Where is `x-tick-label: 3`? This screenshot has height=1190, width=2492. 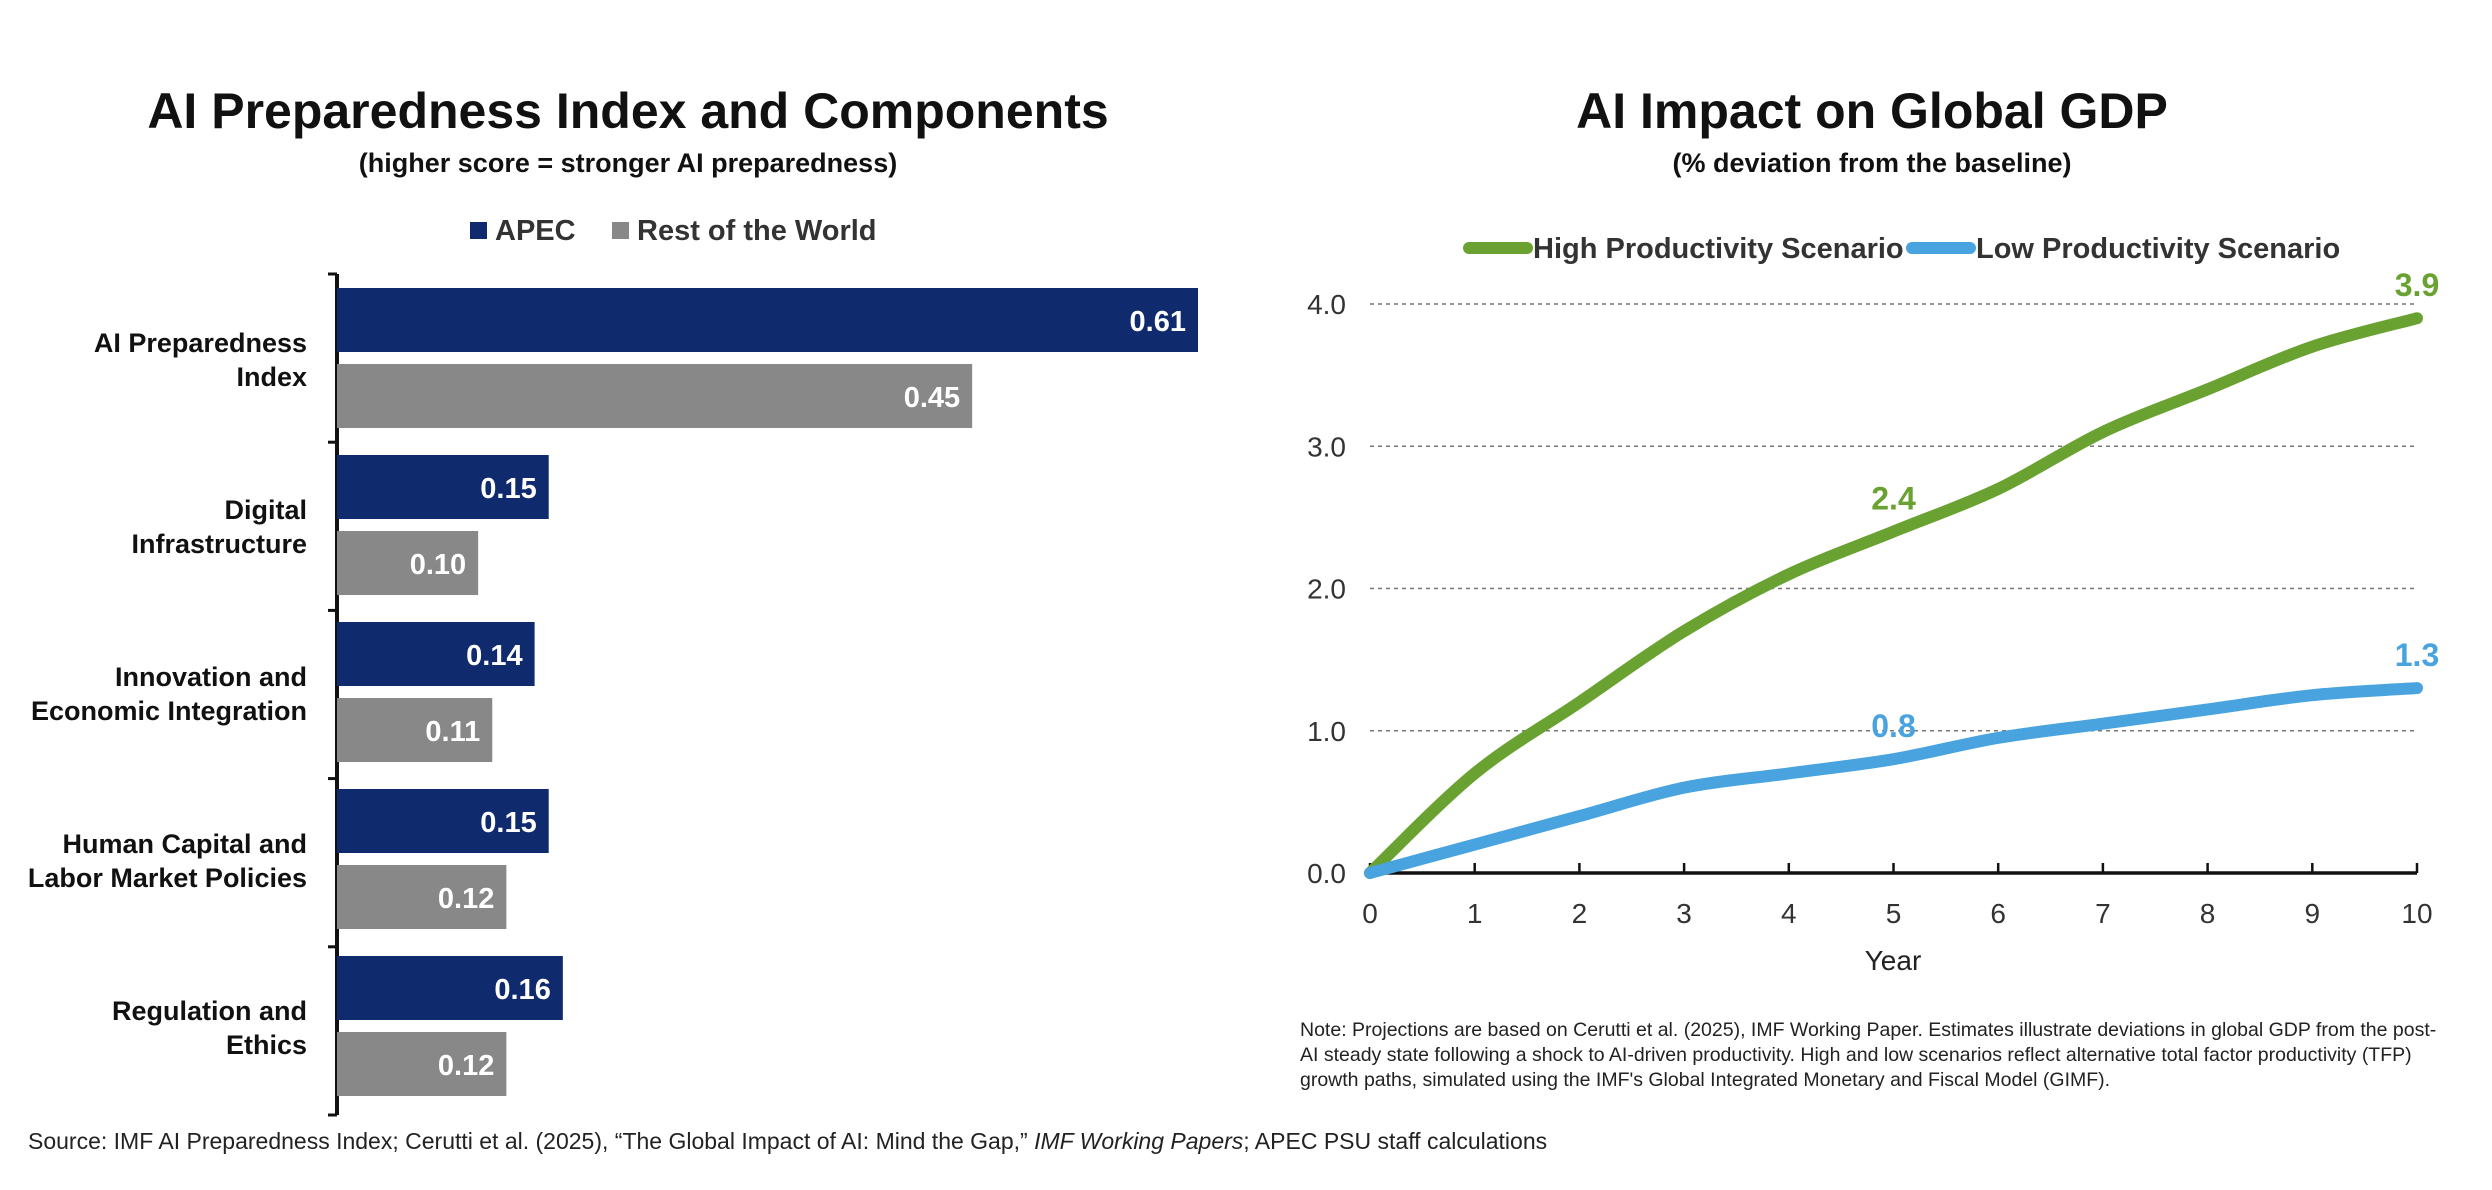
x-tick-label: 3 is located at coordinates (1684, 913).